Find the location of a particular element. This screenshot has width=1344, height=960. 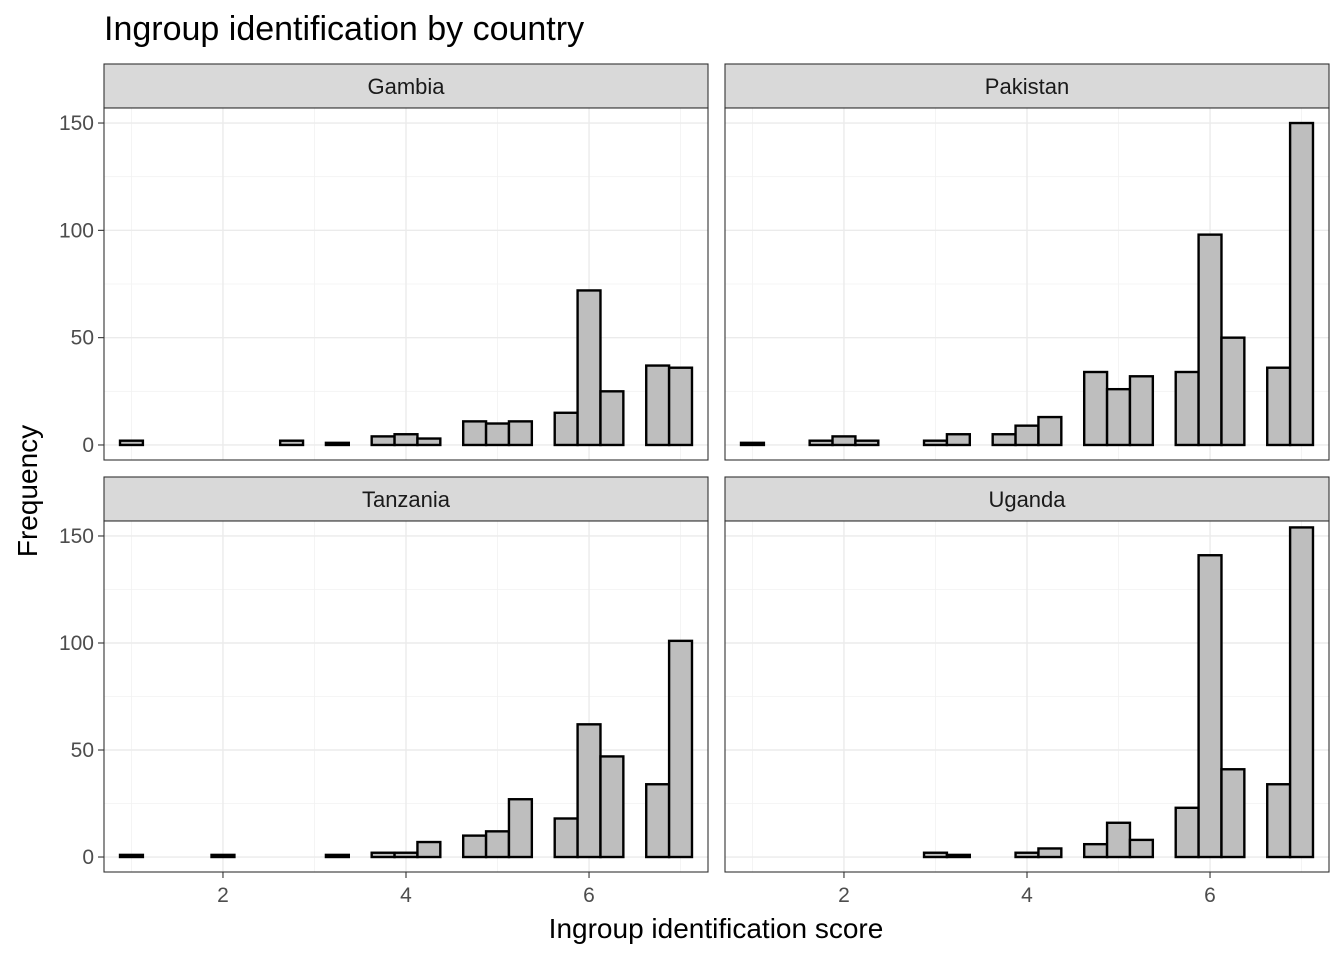

facet-strip-label: Tanzania is located at coordinates (406, 499).